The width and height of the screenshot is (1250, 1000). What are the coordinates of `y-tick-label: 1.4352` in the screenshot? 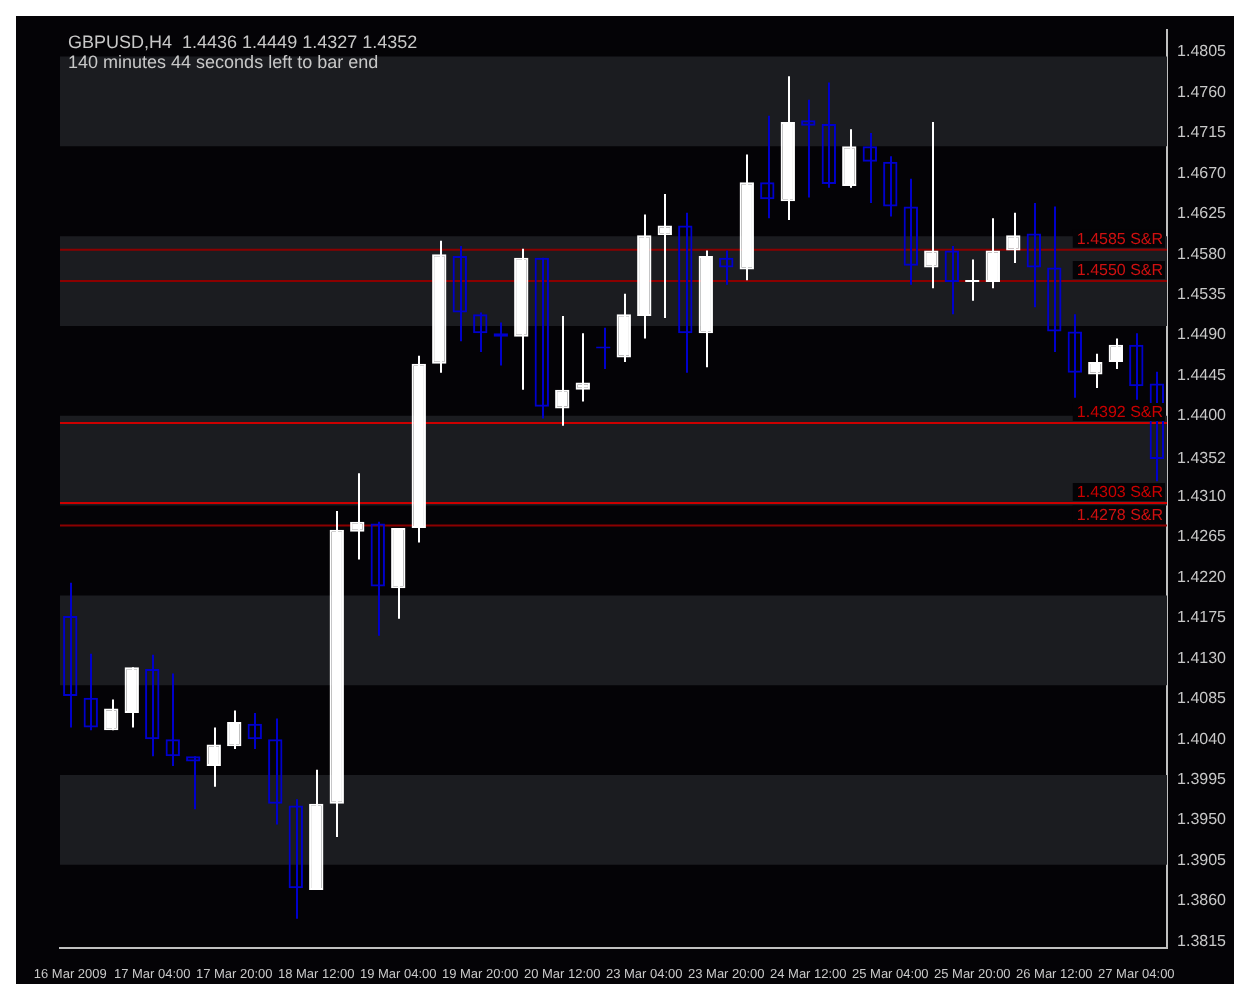 It's located at (1202, 458).